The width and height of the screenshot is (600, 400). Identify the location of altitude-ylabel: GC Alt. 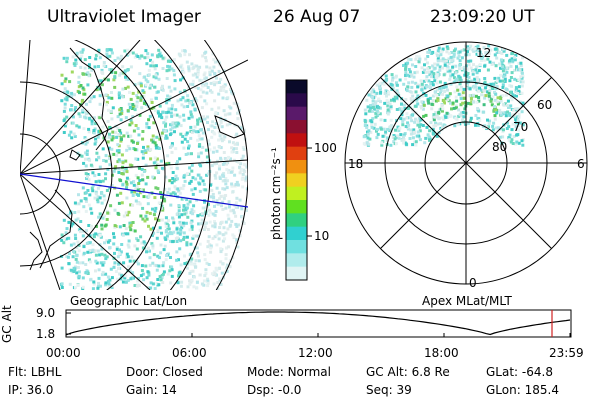
(7, 324).